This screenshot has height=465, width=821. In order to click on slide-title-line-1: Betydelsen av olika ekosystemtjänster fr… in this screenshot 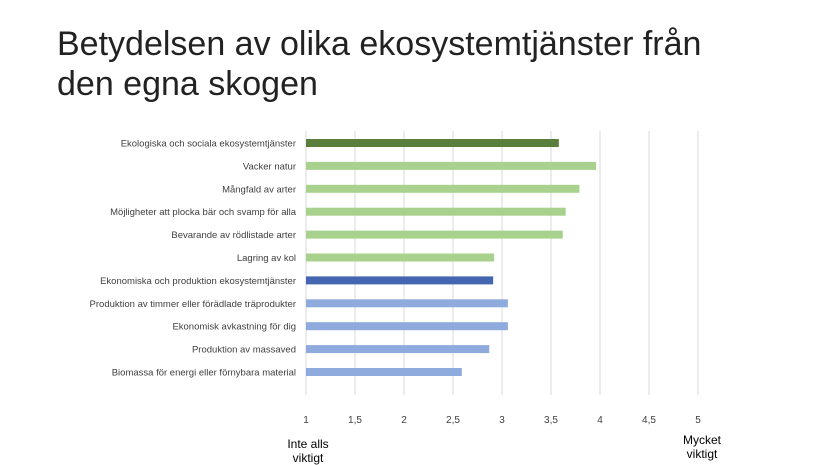, I will do `click(379, 44)`.